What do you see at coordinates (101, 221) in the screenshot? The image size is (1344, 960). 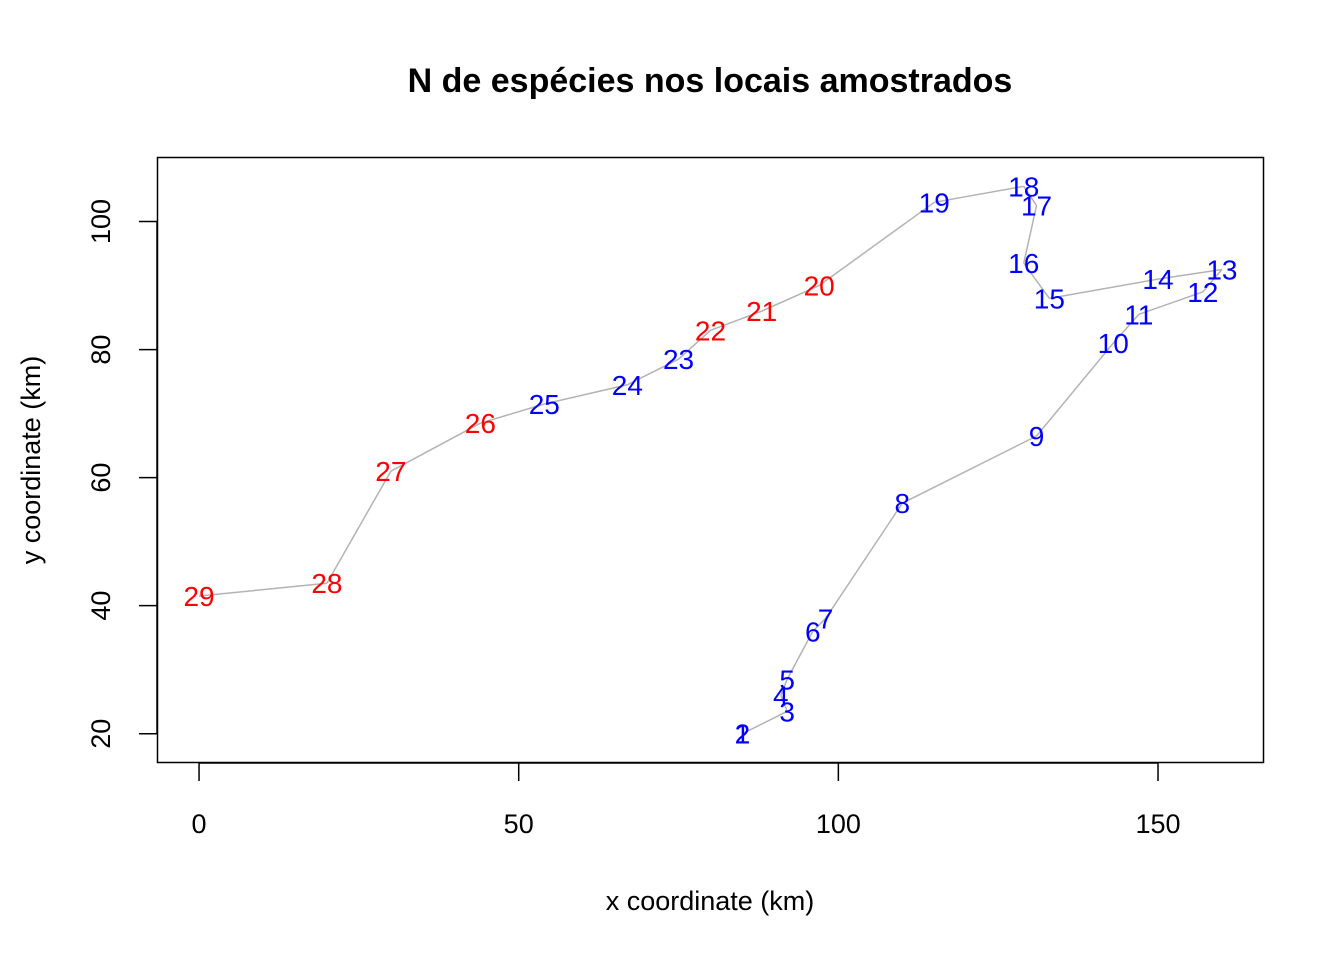 I see `y-tick-label: 100` at bounding box center [101, 221].